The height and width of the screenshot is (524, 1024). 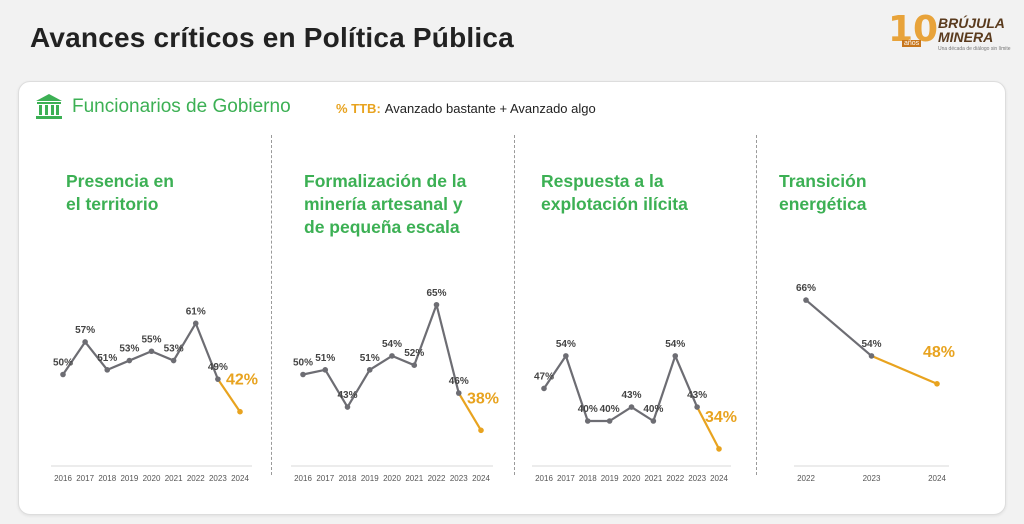 What do you see at coordinates (120, 192) in the screenshot?
I see `panel-title-presencia: Presencia en el territorio` at bounding box center [120, 192].